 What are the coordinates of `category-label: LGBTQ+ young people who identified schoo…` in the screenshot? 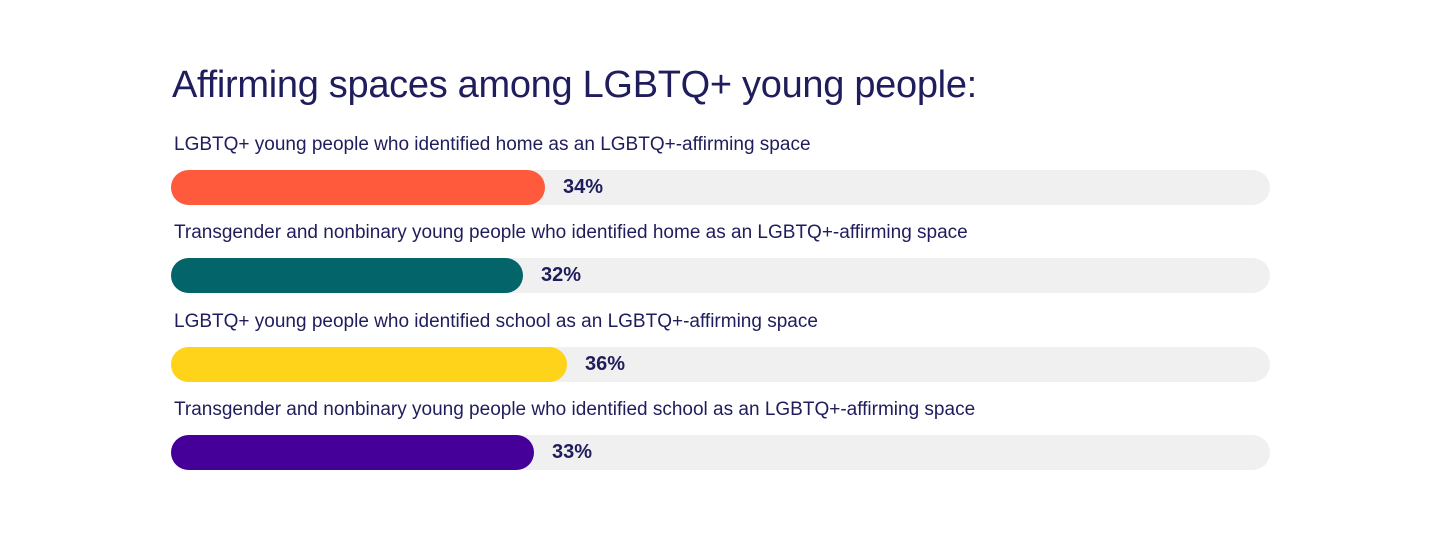 It's located at (496, 321).